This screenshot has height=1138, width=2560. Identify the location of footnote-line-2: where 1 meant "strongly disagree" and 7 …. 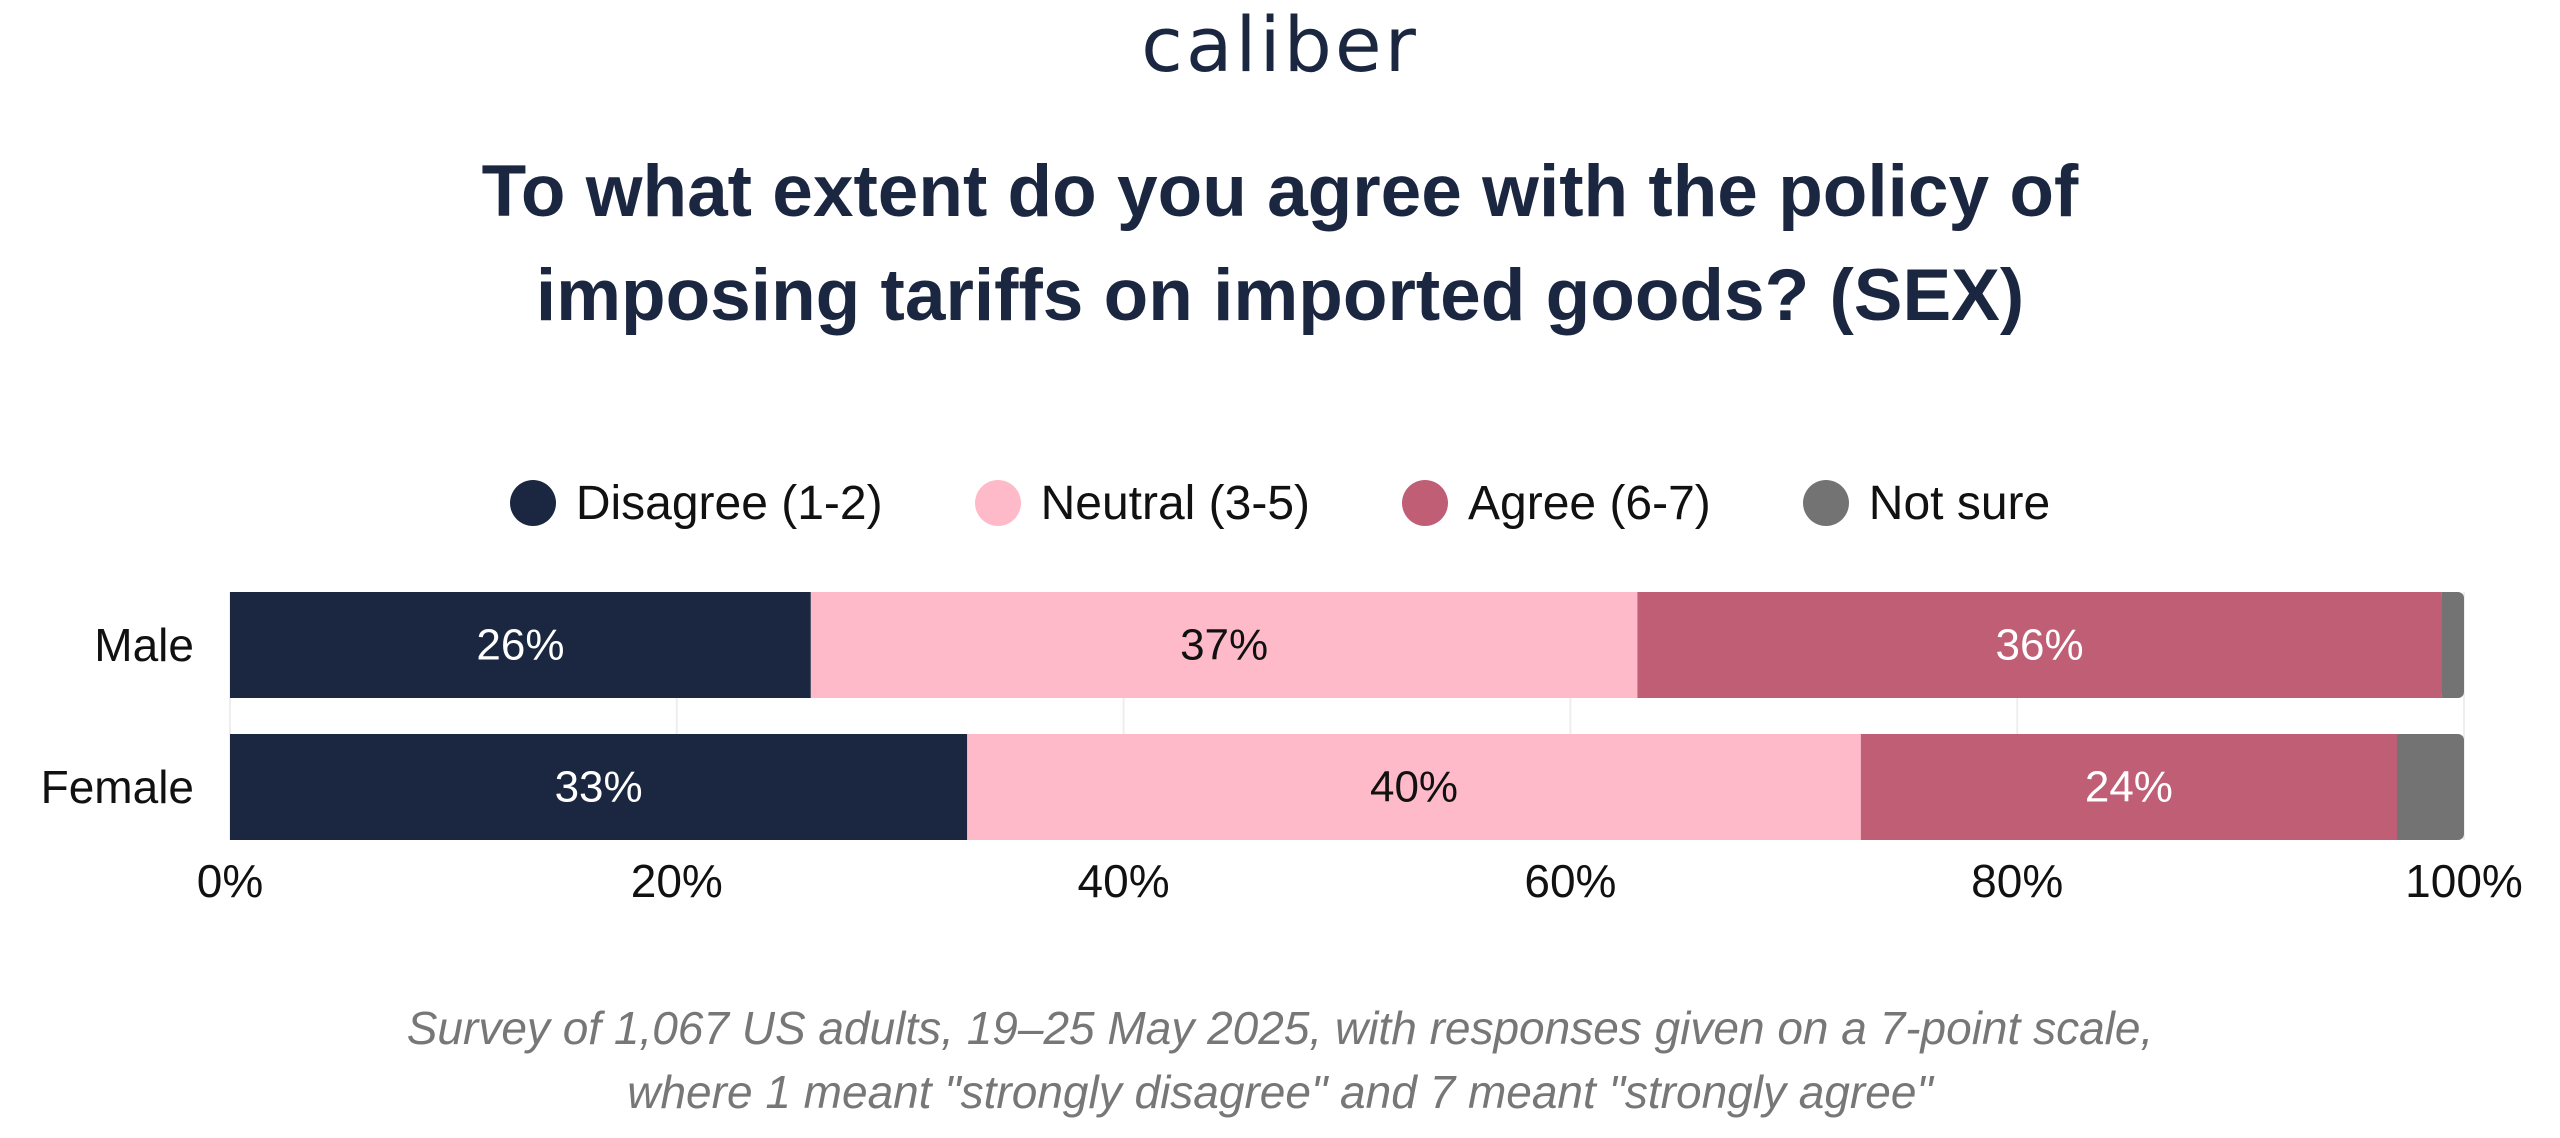
(1280, 1092).